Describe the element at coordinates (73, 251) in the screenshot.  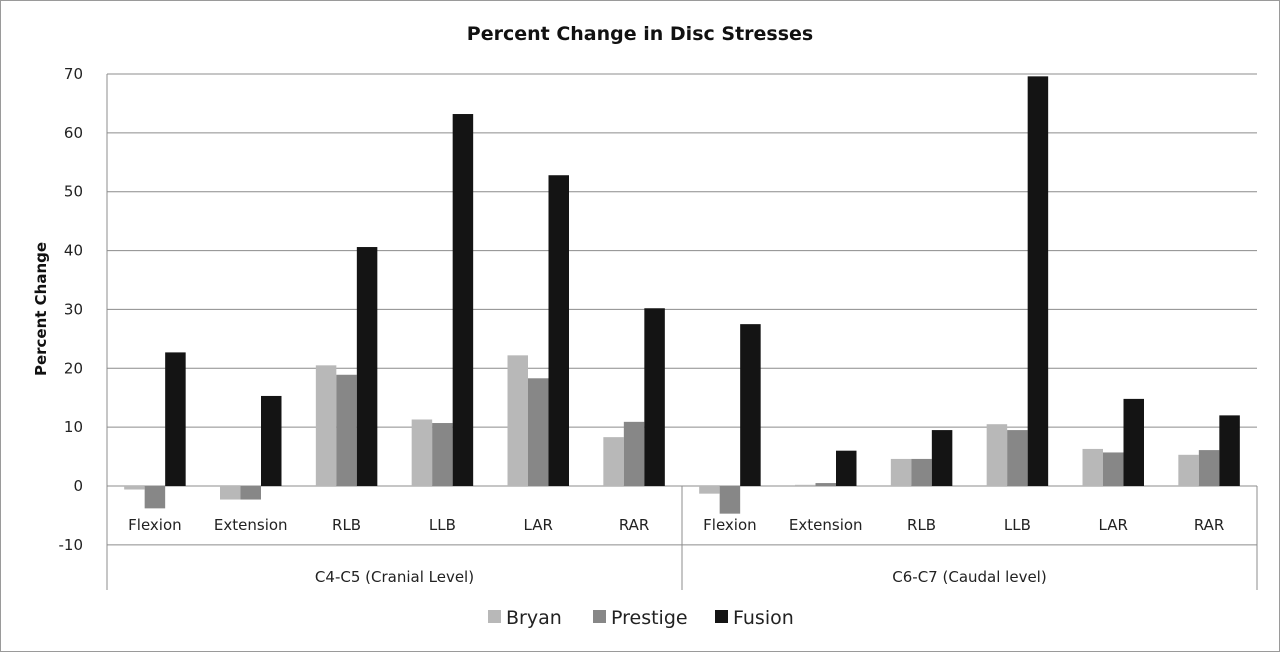
I see `y-tick-label: 40` at that location.